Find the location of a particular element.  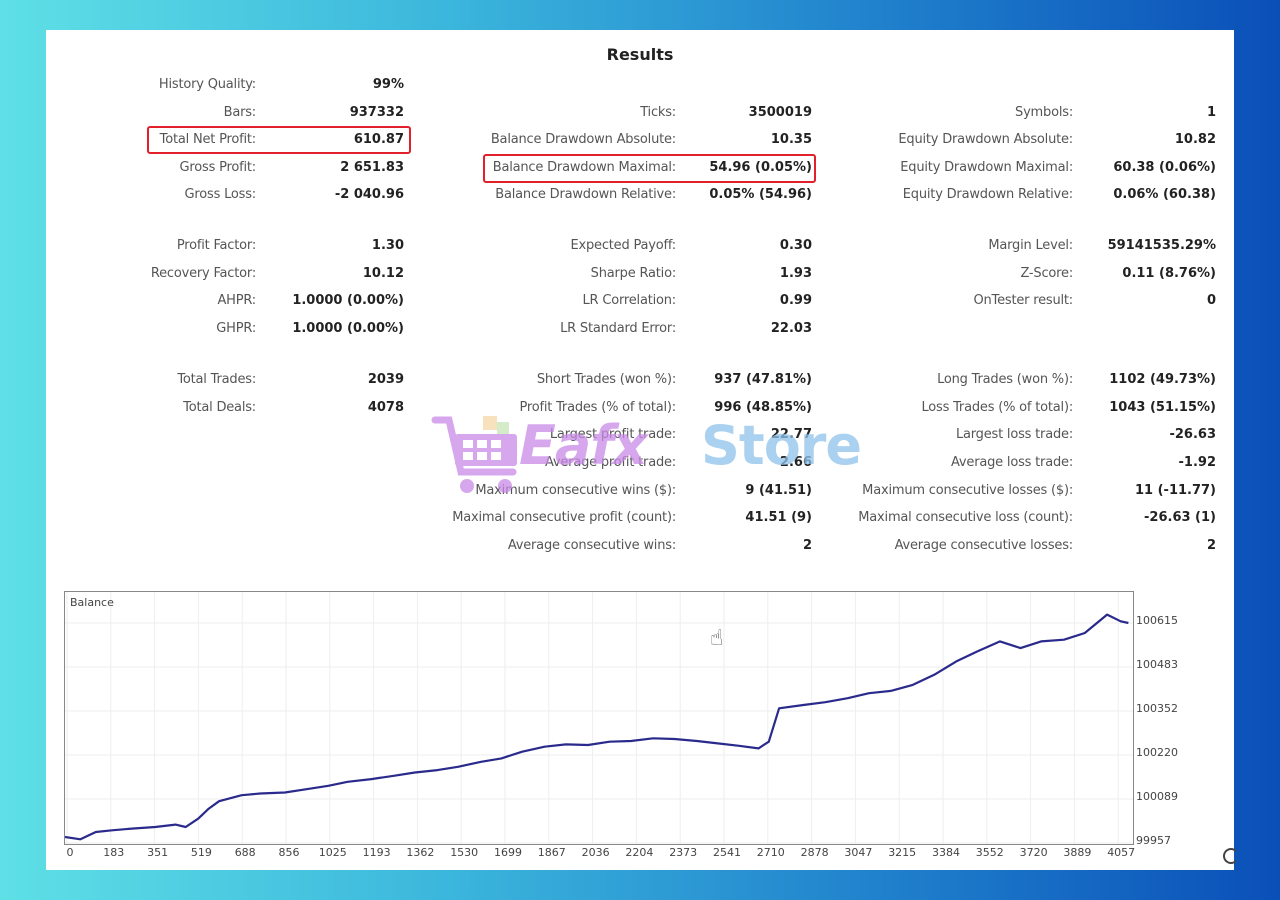

stat-value: -26.63 is located at coordinates (1192, 434).